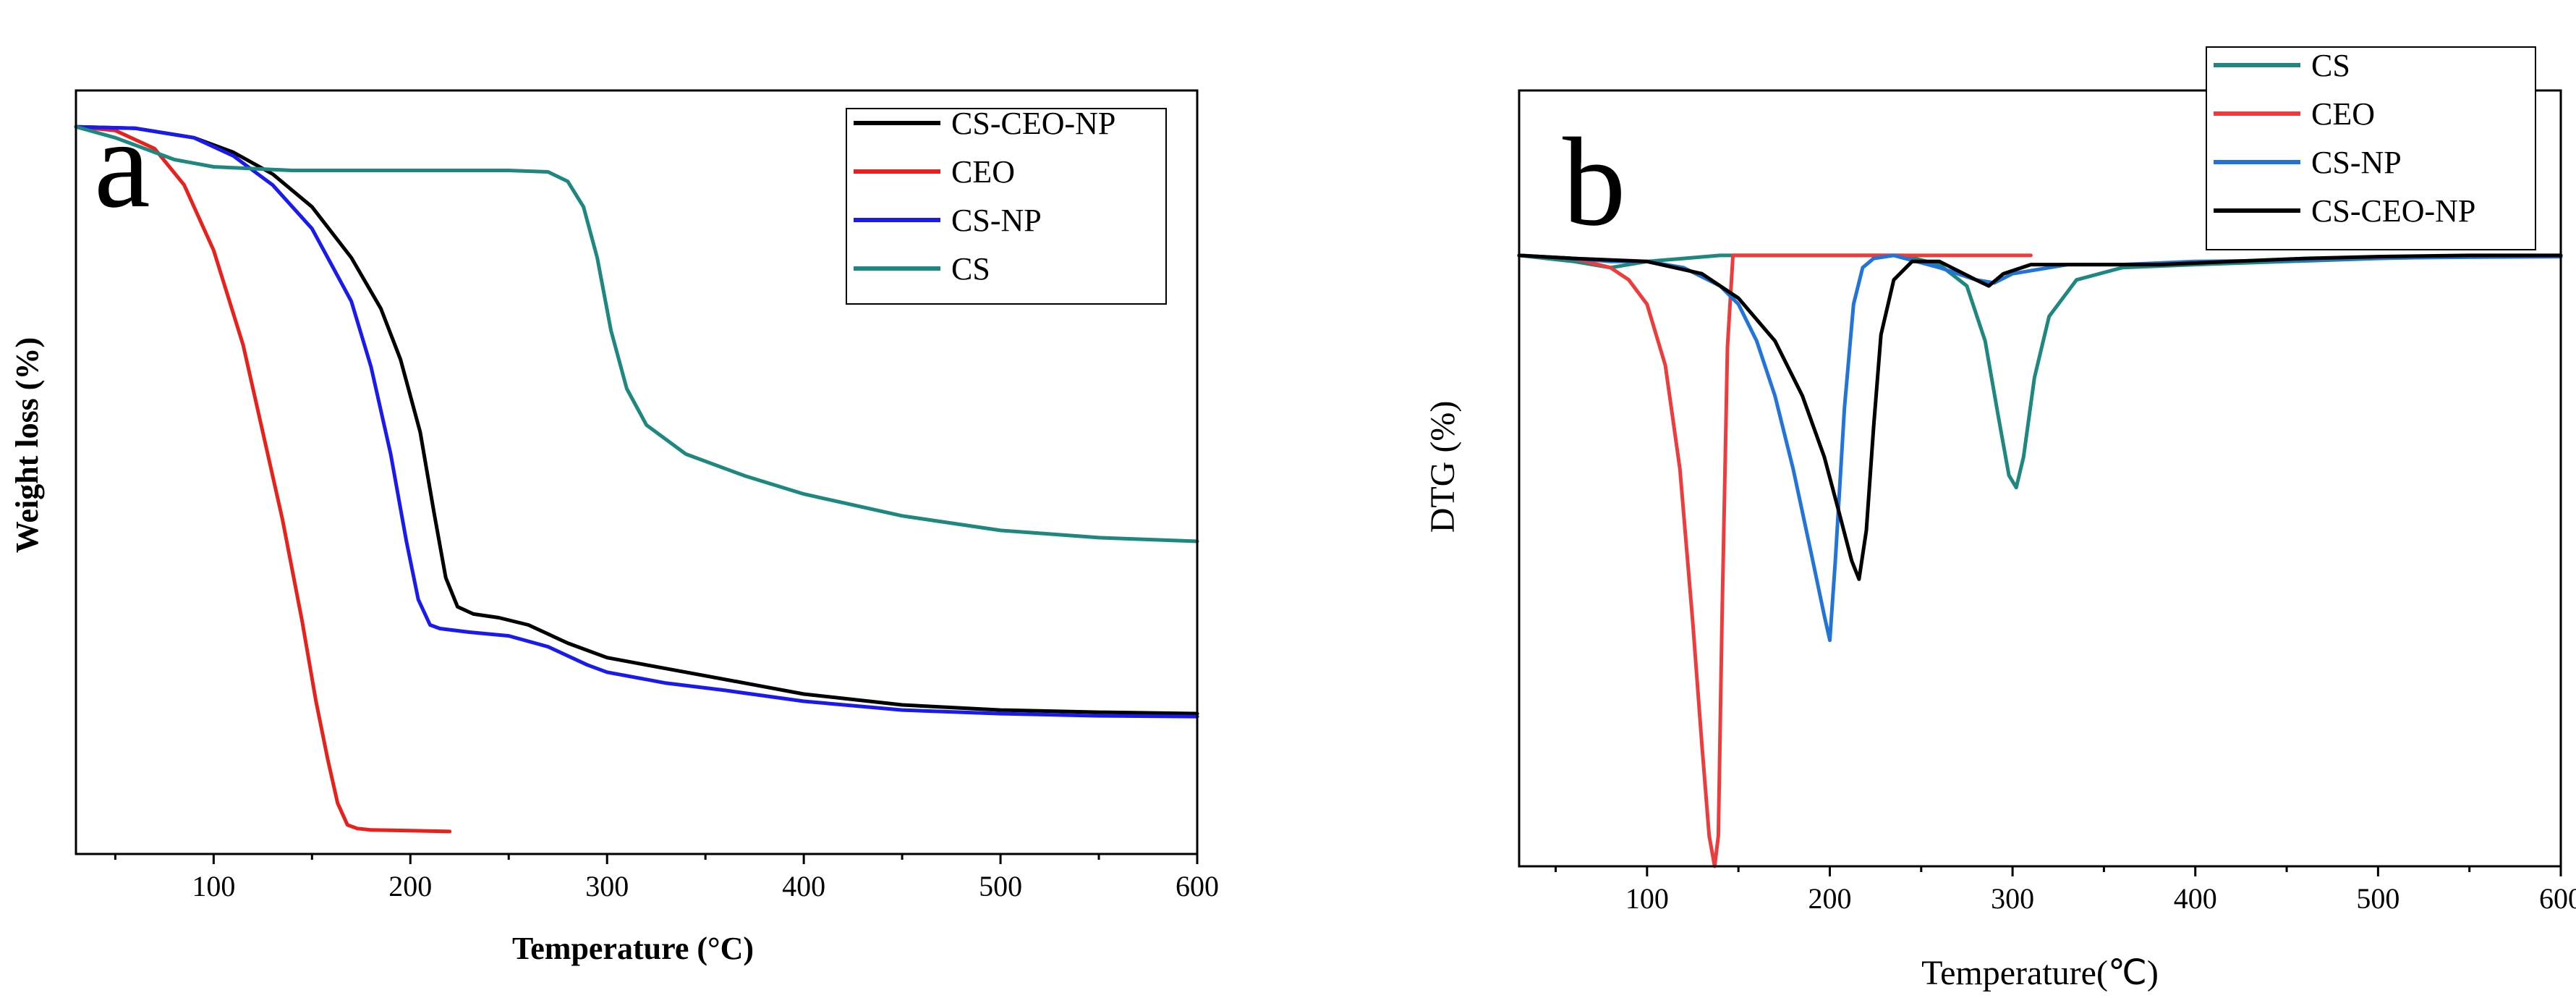 This screenshot has width=2576, height=998. What do you see at coordinates (970, 269) in the screenshot?
I see `panel-a-legend-label-cs: CS` at bounding box center [970, 269].